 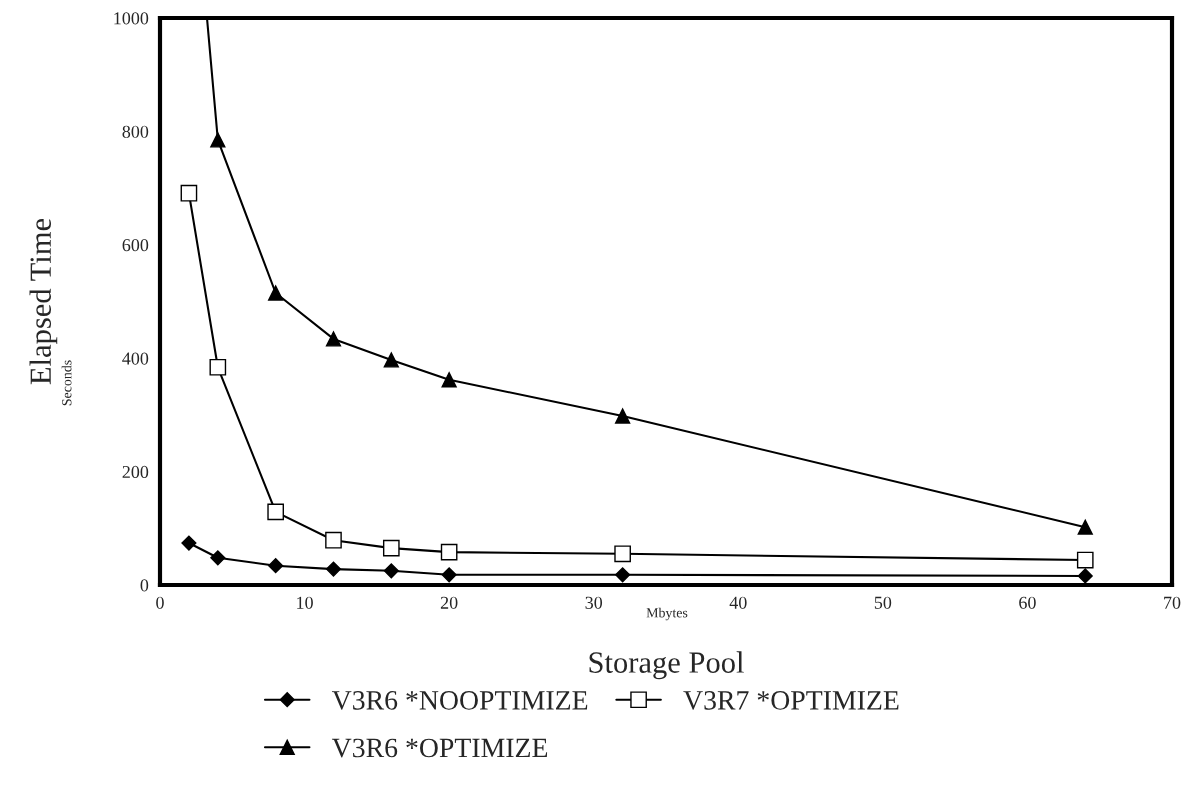 What do you see at coordinates (131, 18) in the screenshot?
I see `y-tick-label: 1000` at bounding box center [131, 18].